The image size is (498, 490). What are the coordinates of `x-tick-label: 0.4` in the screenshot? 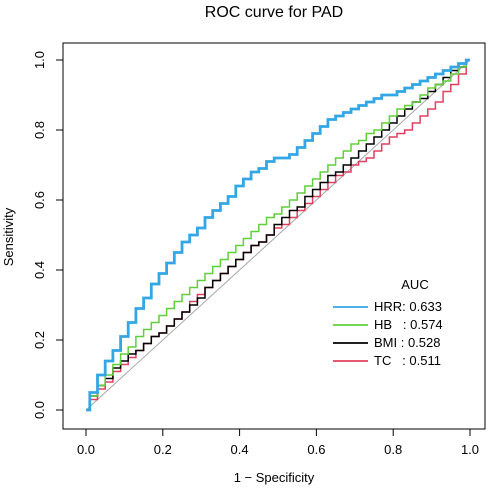 It's located at (240, 449).